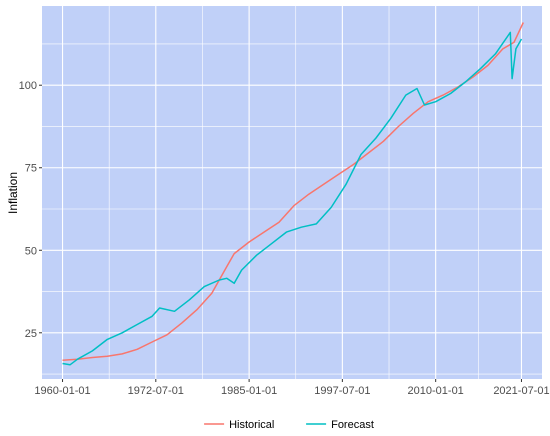 Image resolution: width=550 pixels, height=436 pixels. What do you see at coordinates (62, 391) in the screenshot?
I see `x-tick-label: 1960-01-01` at bounding box center [62, 391].